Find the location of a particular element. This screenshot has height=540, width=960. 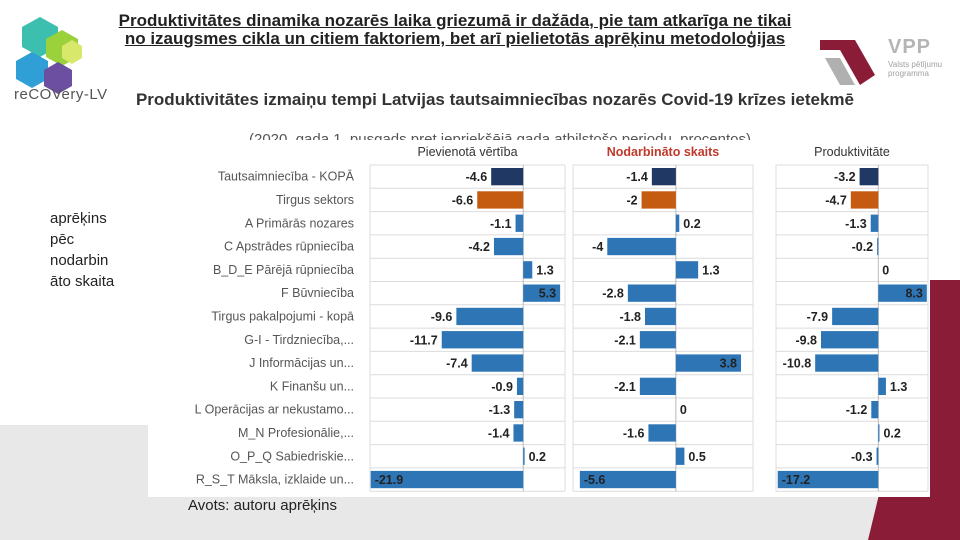

data-label: -21.9 is located at coordinates (389, 480).